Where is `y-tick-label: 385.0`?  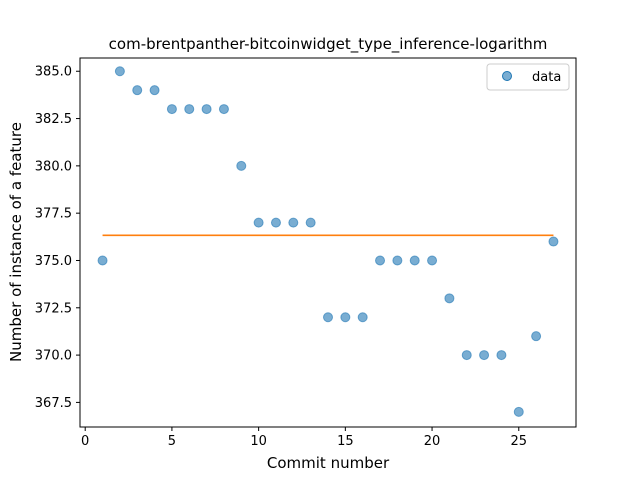
y-tick-label: 385.0 is located at coordinates (53, 72).